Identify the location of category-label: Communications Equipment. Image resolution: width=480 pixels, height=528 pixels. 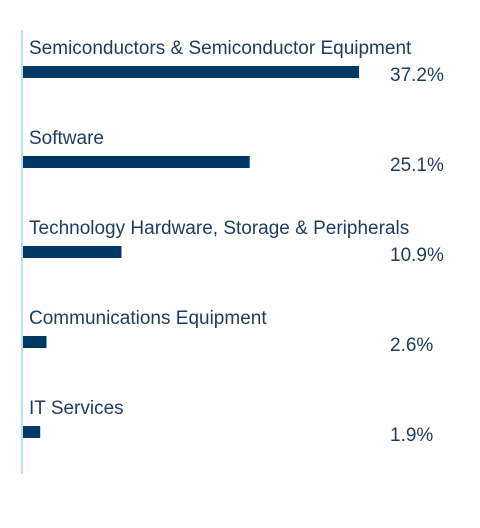
(148, 318).